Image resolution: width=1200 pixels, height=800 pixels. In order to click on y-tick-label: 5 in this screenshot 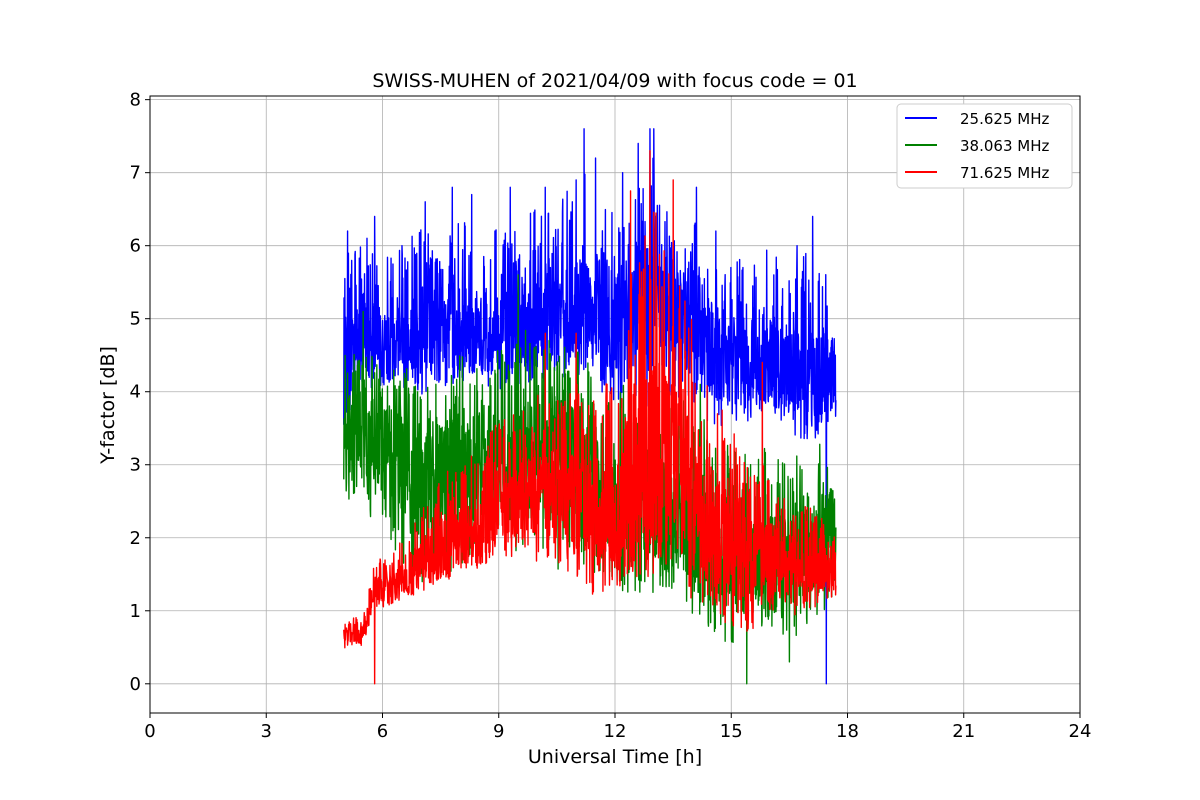, I will do `click(135, 319)`.